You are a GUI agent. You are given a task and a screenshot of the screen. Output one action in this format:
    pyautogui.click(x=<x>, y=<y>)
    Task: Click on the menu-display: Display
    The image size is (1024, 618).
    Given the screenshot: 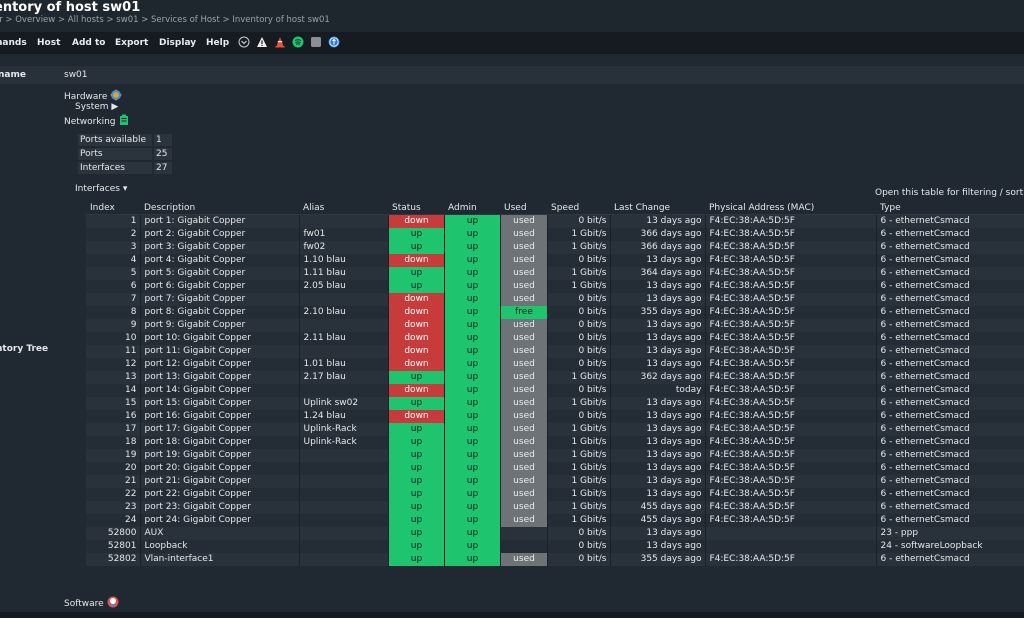 What is the action you would take?
    pyautogui.click(x=178, y=43)
    